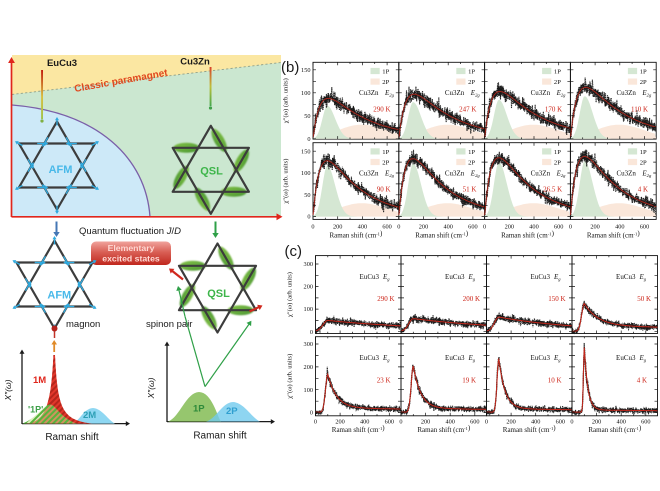 This screenshot has width=660, height=491. What do you see at coordinates (381, 109) in the screenshot?
I see `svg-text: 290 K` at bounding box center [381, 109].